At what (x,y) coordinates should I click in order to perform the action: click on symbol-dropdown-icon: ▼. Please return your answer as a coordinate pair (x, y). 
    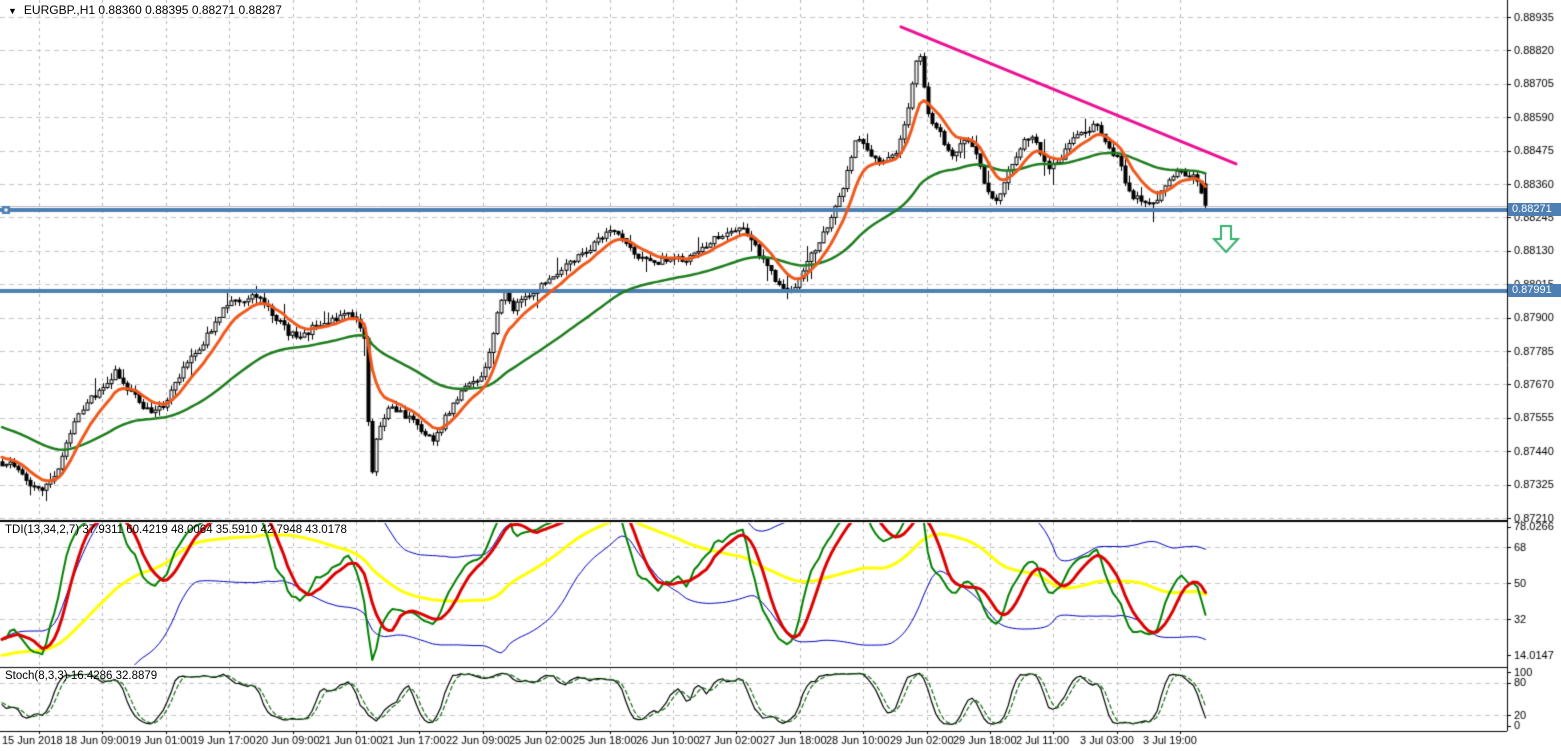
    Looking at the image, I should click on (12, 11).